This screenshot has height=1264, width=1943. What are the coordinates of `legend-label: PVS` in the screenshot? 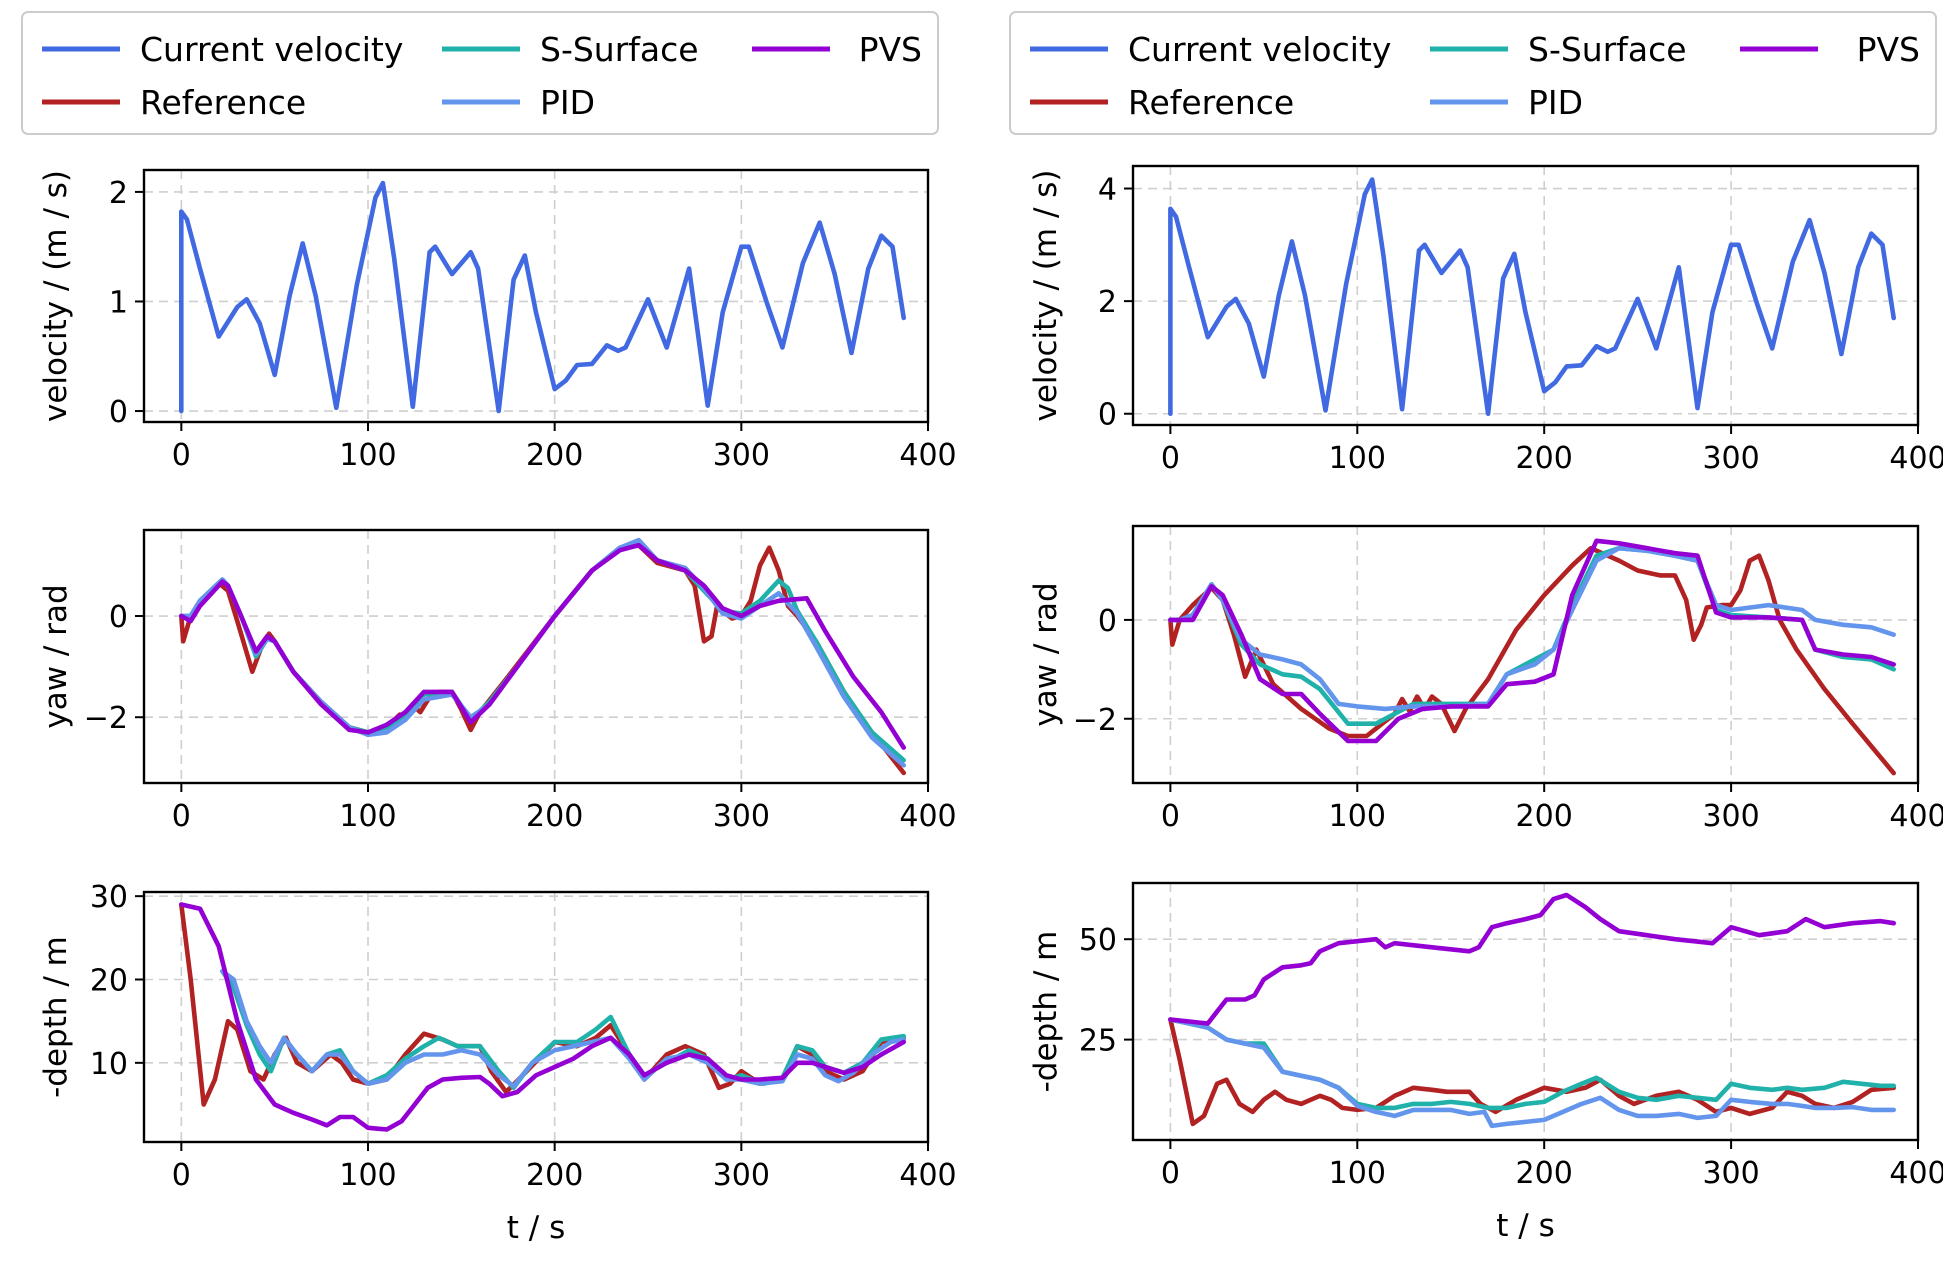 It's located at (890, 49).